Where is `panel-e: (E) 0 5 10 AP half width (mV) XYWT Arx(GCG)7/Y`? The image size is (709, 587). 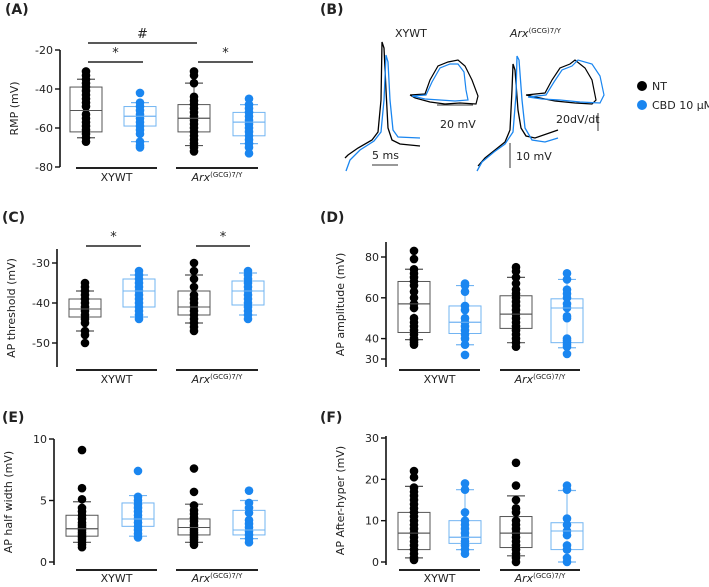
panel-e: (E) 0 5 10 AP half width (mV) XYWT Arx(GCG)7/Y is located at coordinates (134, 497).